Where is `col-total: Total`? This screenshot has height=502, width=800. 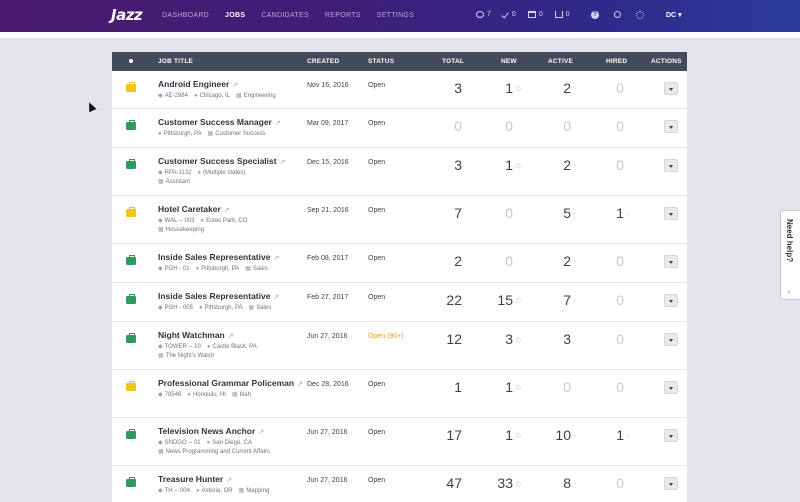
col-total: Total is located at coordinates (453, 61).